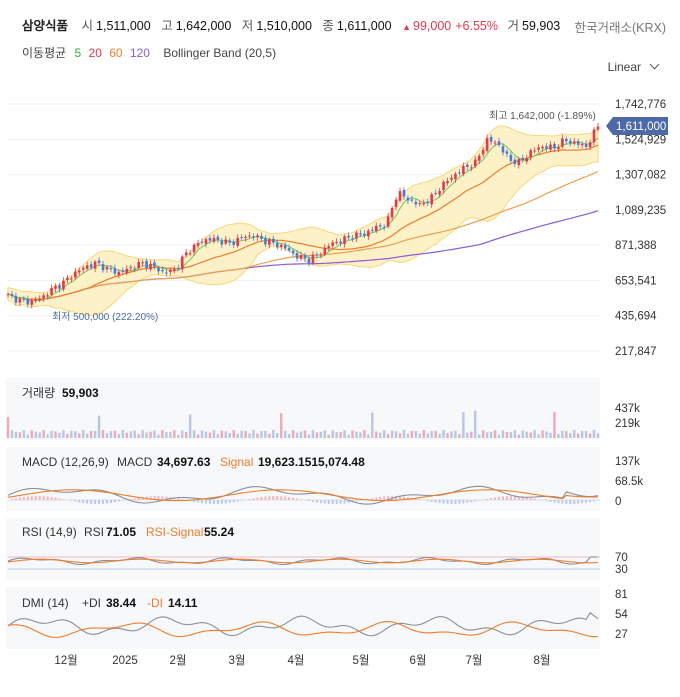 This screenshot has height=697, width=680. What do you see at coordinates (139, 53) in the screenshot?
I see `ma120-legend: 120` at bounding box center [139, 53].